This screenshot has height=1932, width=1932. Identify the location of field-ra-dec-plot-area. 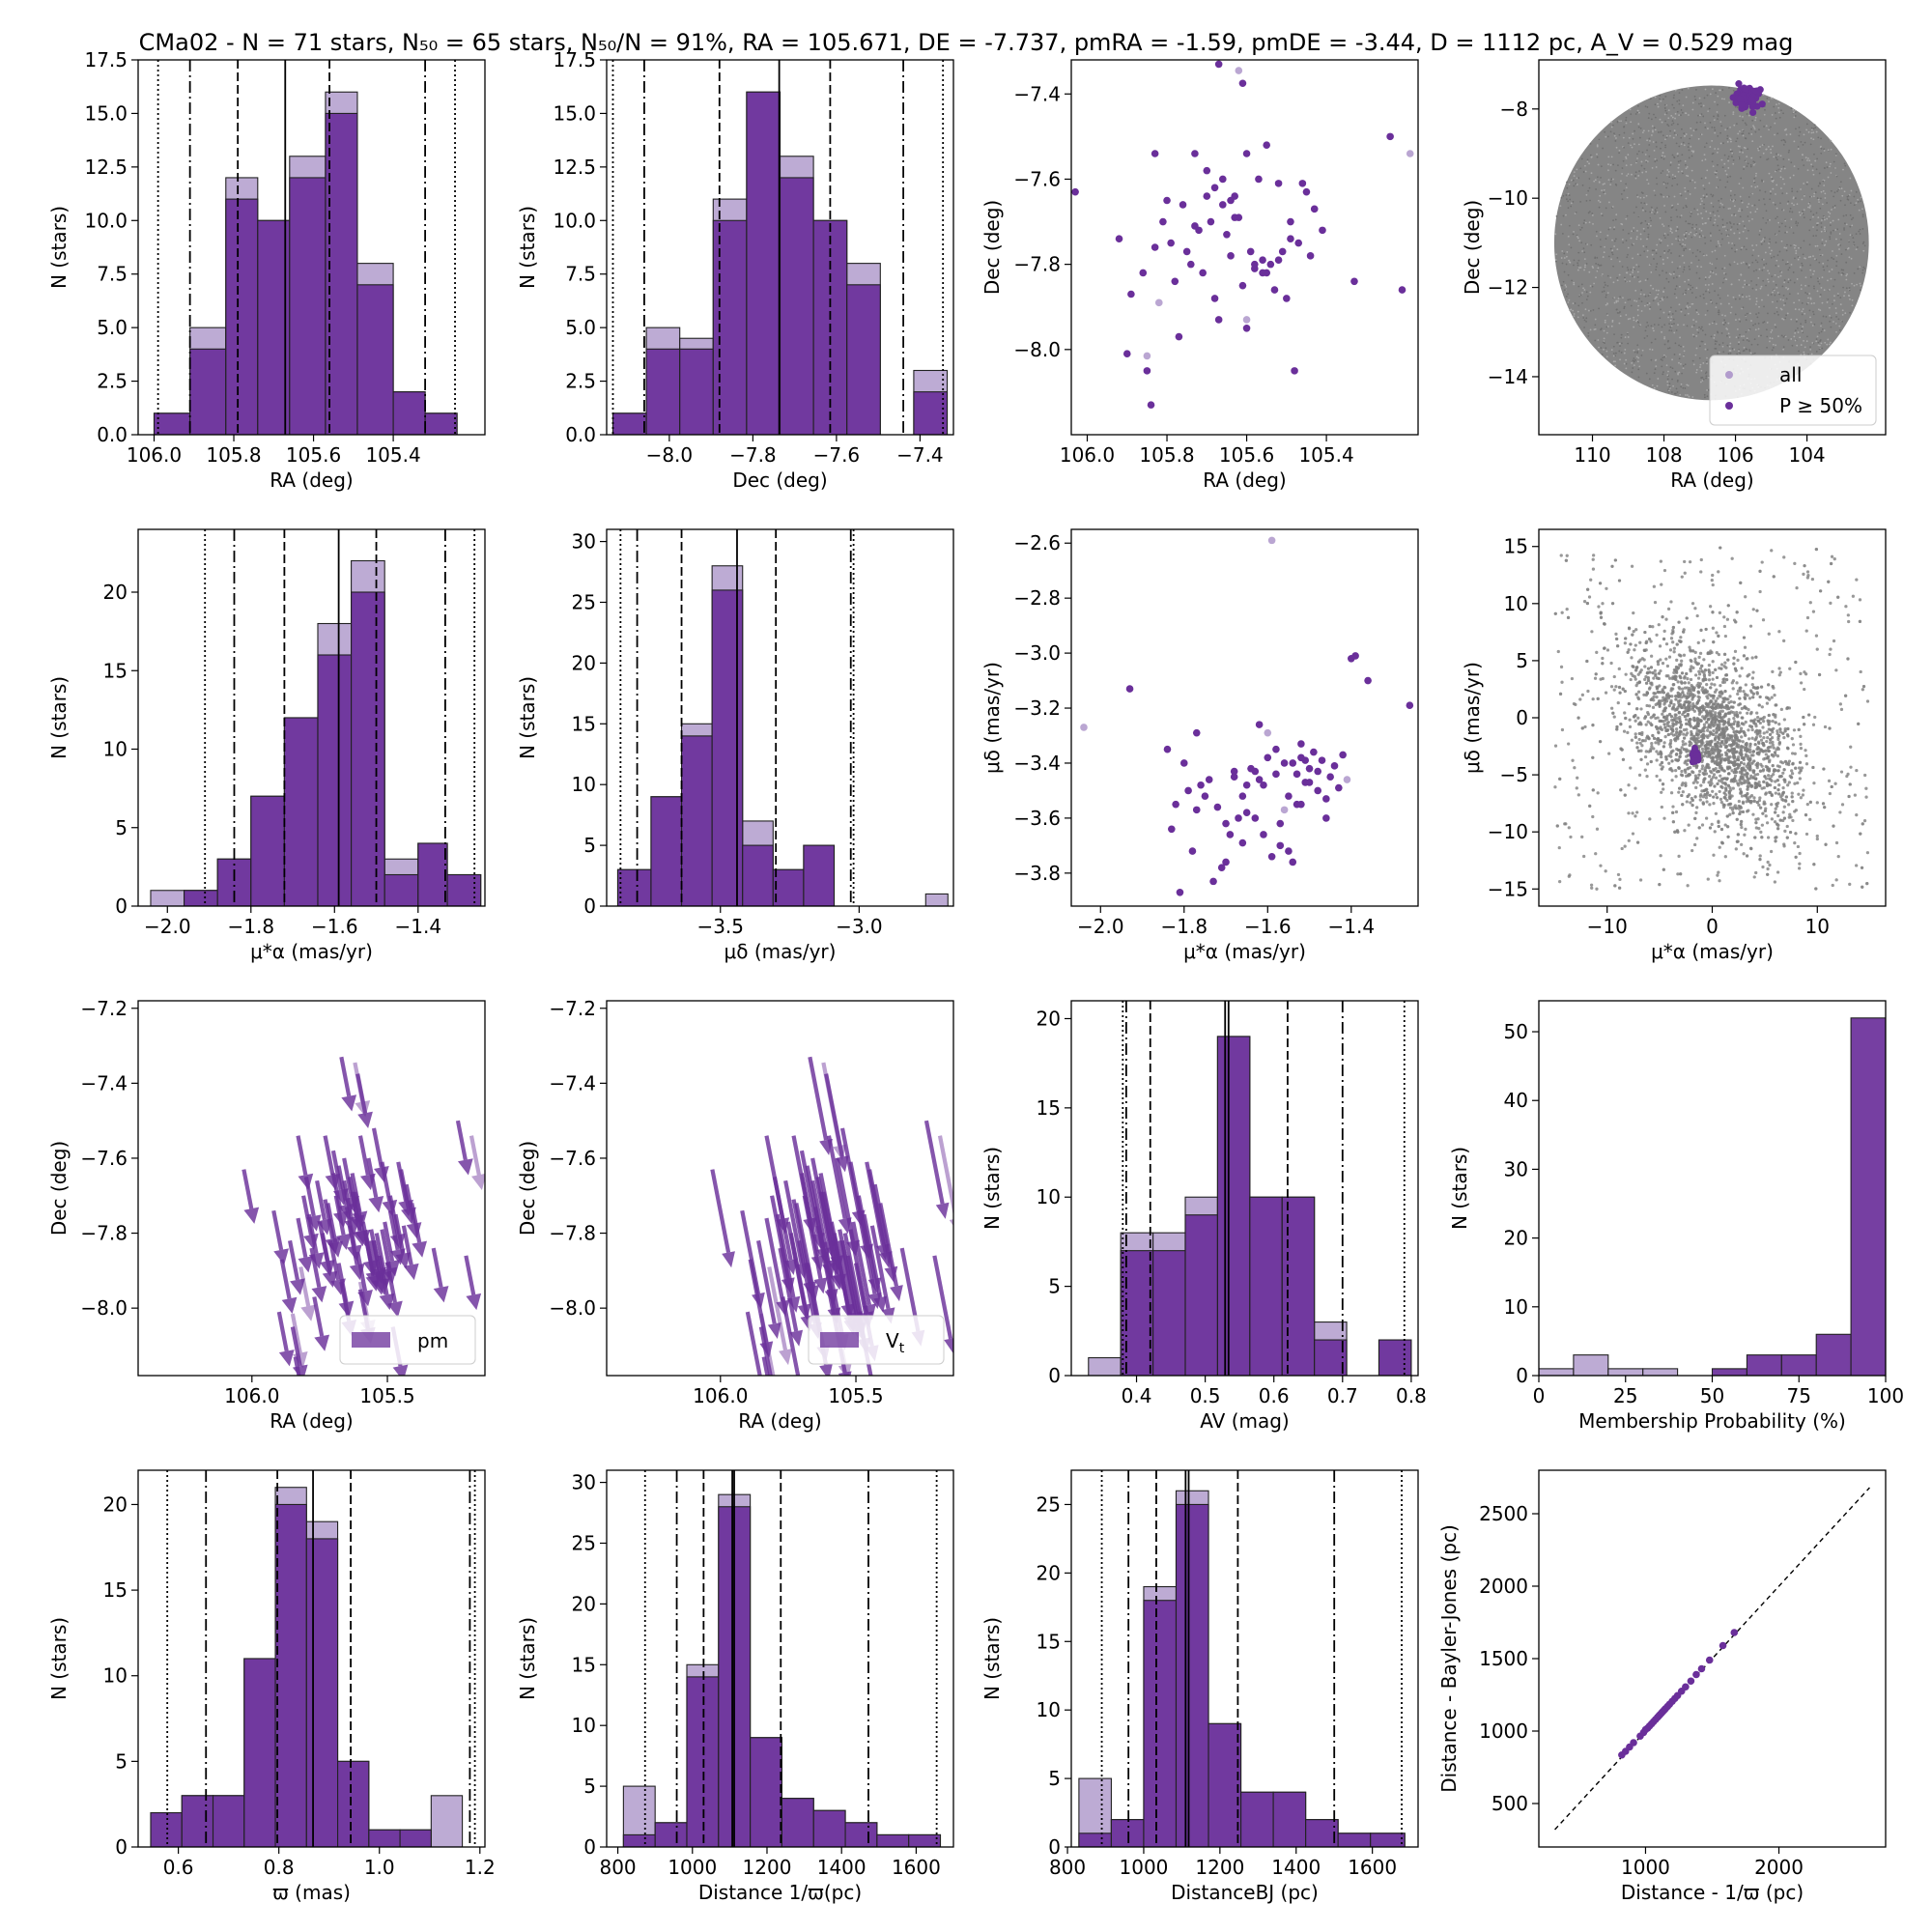
(1711, 240).